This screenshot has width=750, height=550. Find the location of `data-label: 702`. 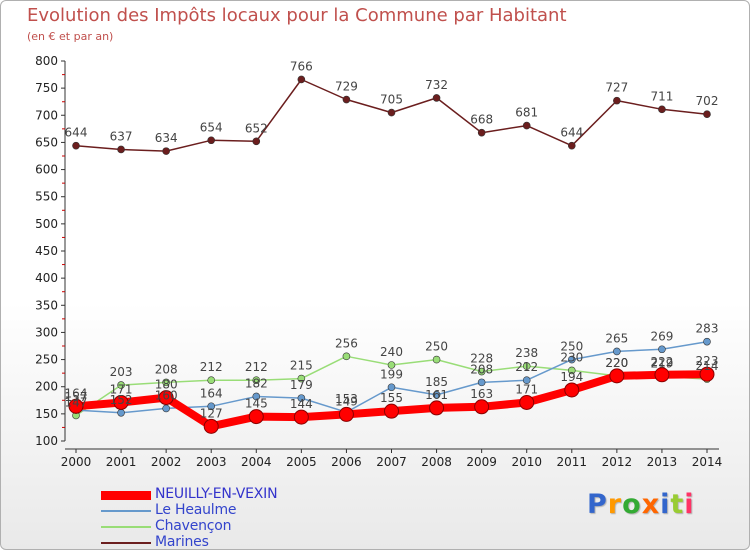

data-label: 702 is located at coordinates (707, 101).